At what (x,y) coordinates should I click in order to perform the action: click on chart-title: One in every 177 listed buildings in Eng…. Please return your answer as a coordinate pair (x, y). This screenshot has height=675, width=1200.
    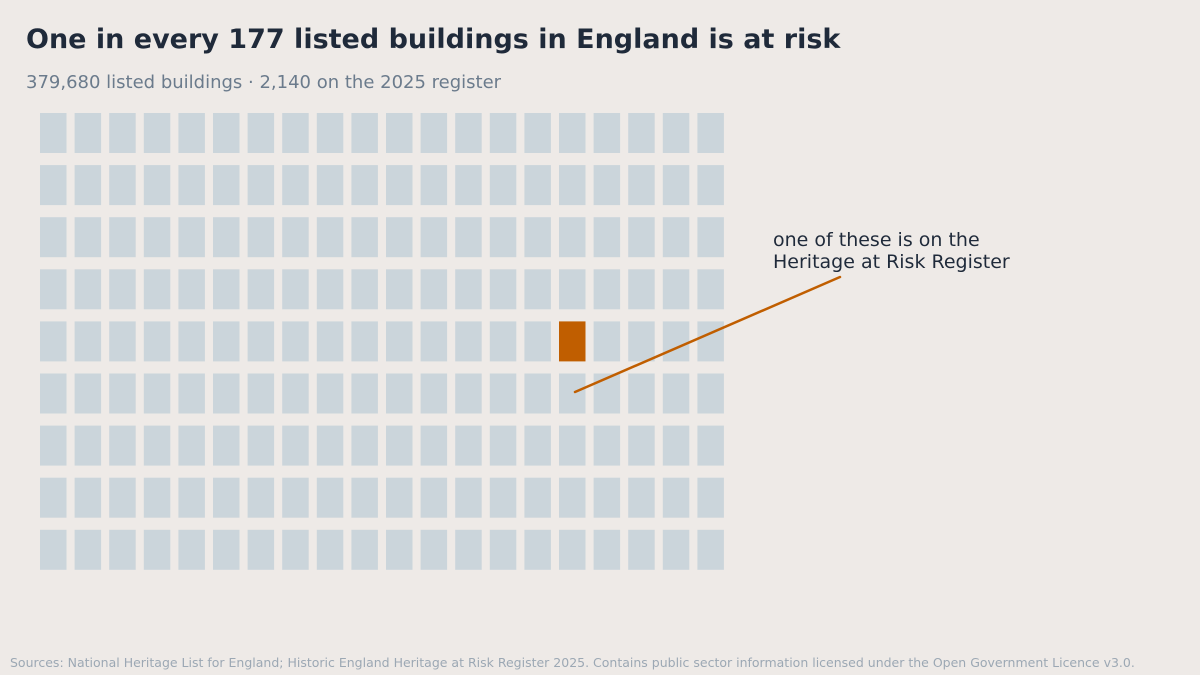
    Looking at the image, I should click on (433, 39).